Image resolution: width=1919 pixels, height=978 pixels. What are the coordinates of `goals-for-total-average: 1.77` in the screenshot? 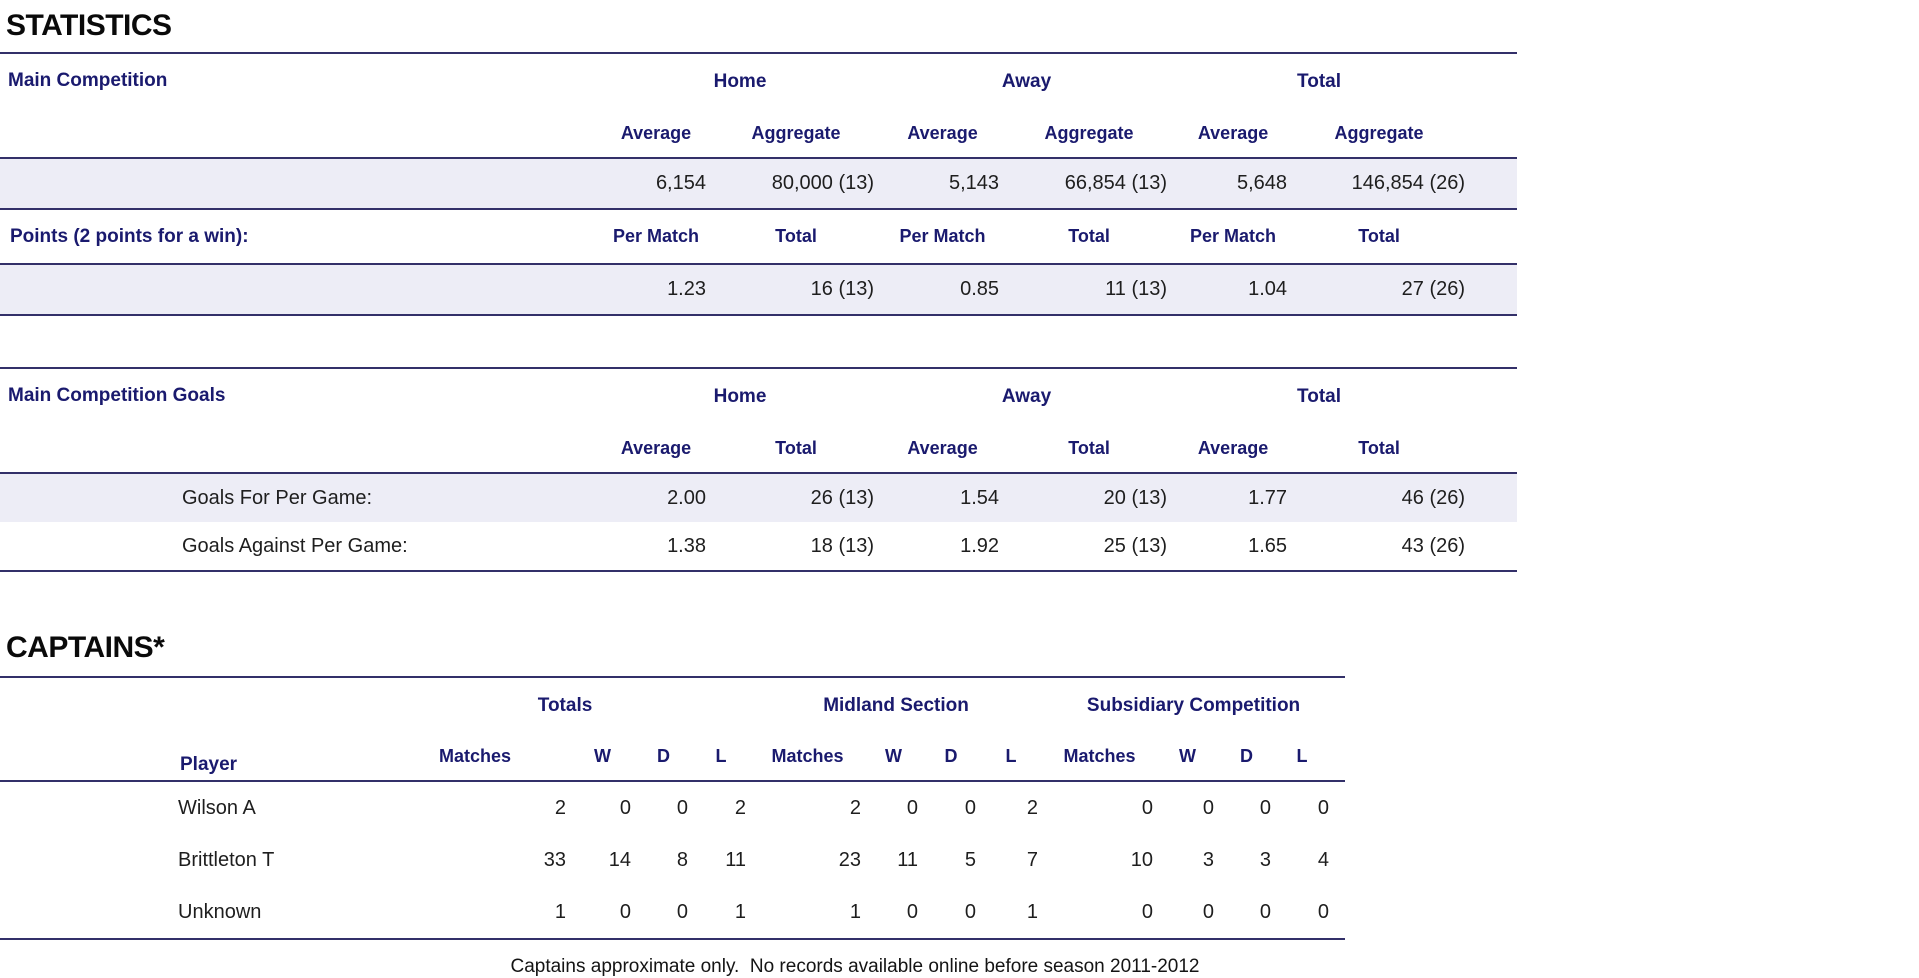 It's located at (1268, 497).